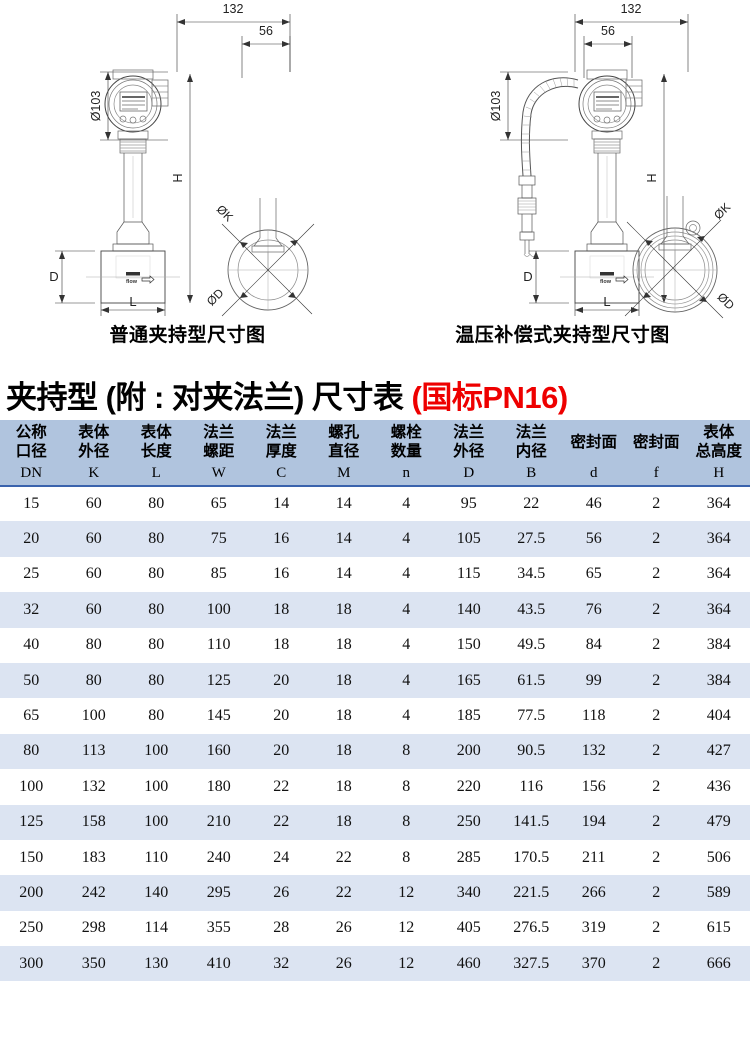  I want to click on cell-dn: 150, so click(31, 857).